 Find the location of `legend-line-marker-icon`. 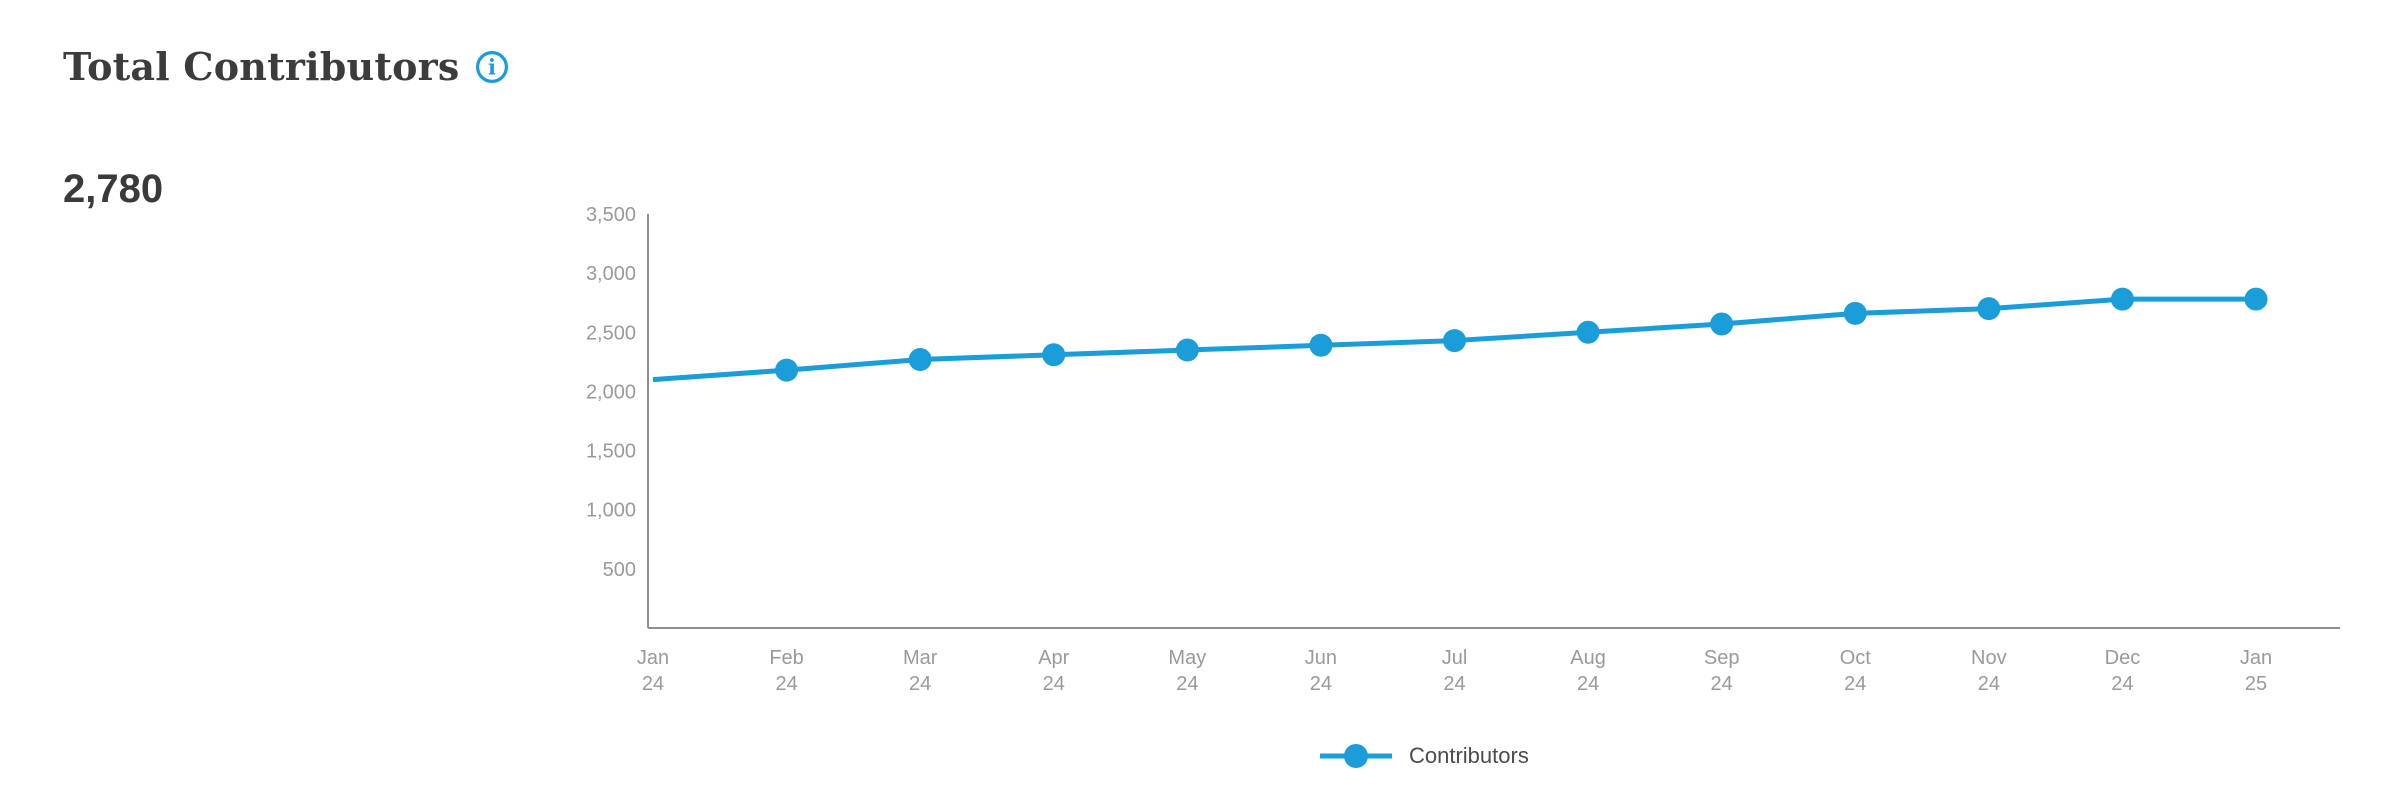

legend-line-marker-icon is located at coordinates (1356, 756).